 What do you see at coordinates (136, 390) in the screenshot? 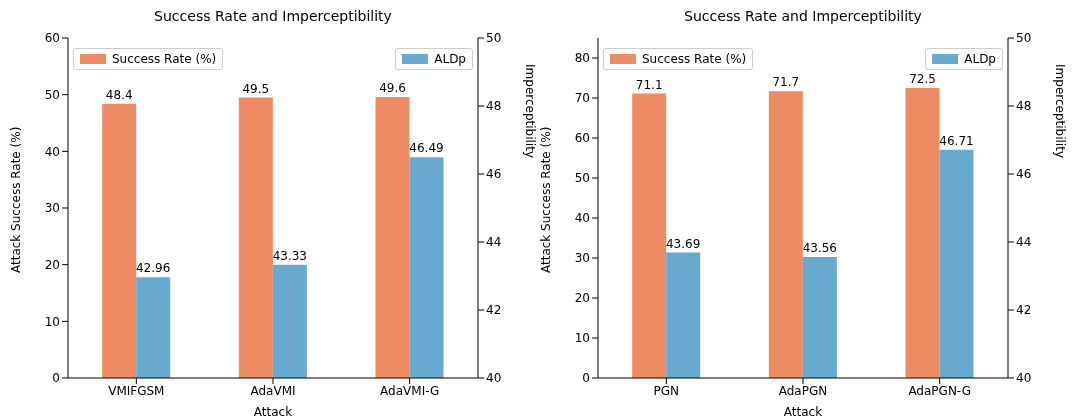
I see `x-tick-label: VMIFGSM` at bounding box center [136, 390].